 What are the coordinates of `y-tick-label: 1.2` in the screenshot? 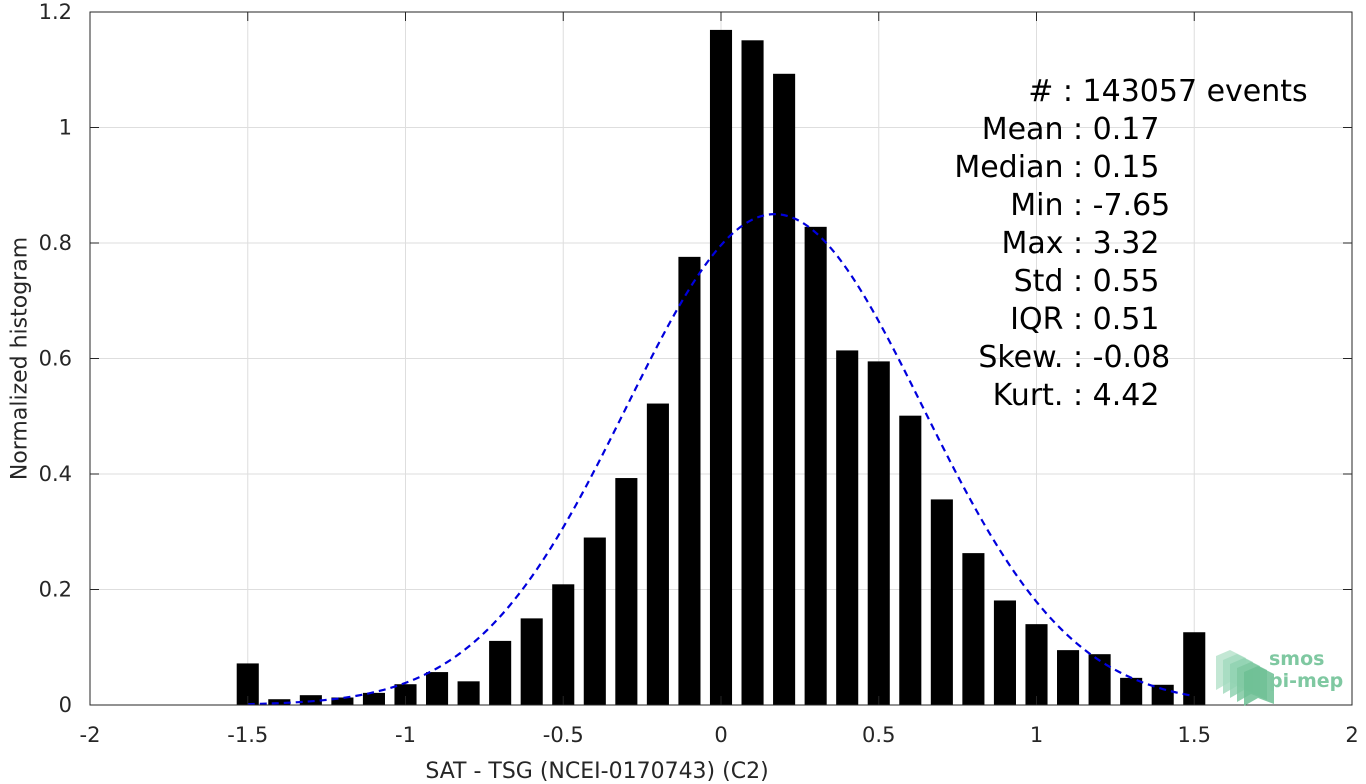 It's located at (55, 12).